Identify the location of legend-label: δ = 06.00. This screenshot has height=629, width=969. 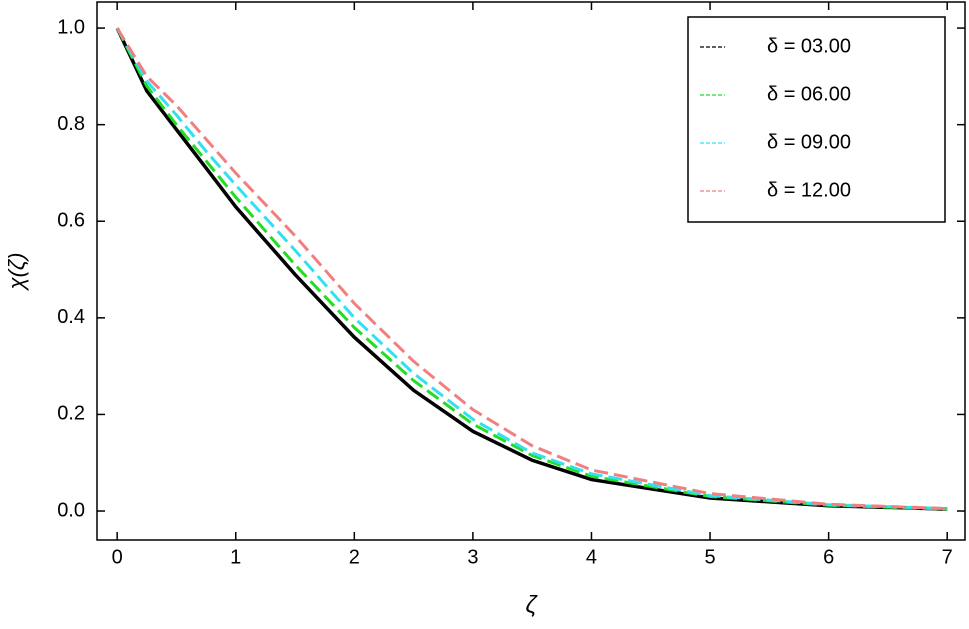
(809, 94).